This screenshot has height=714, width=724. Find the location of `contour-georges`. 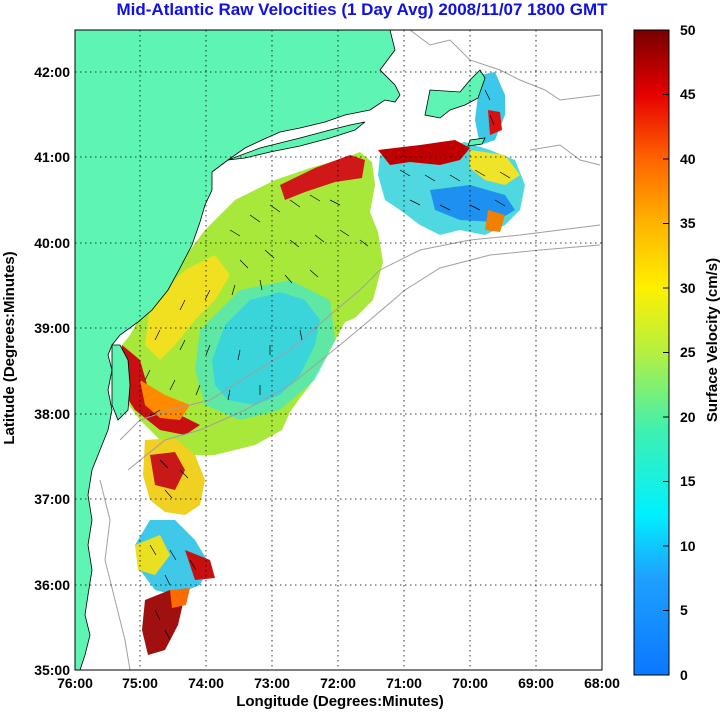

contour-georges is located at coordinates (565, 155).